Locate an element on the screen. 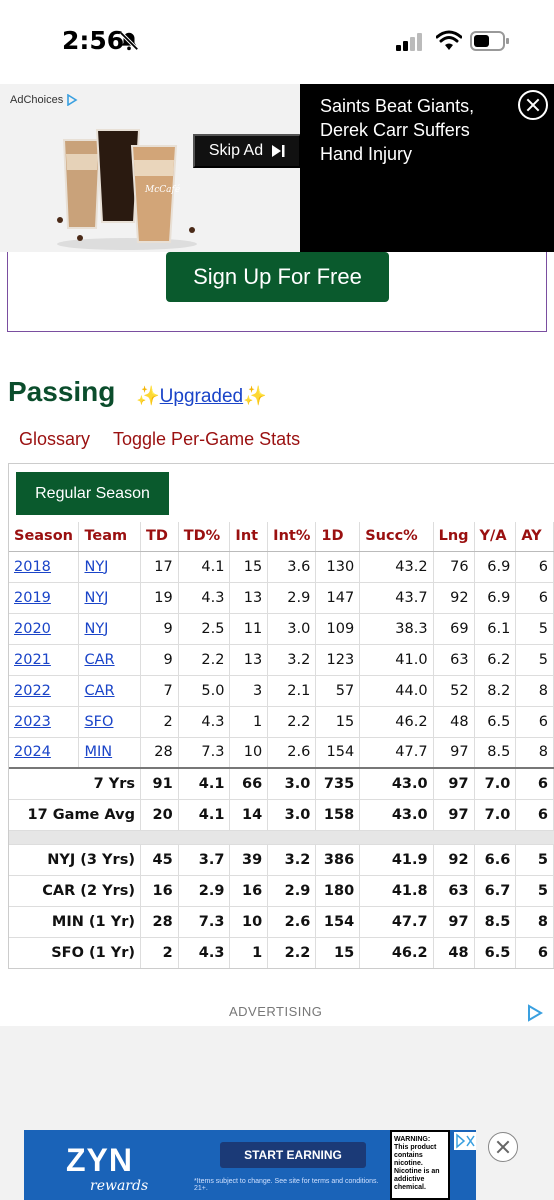 This screenshot has height=1200, width=554. column-header: 1D is located at coordinates (338, 537).